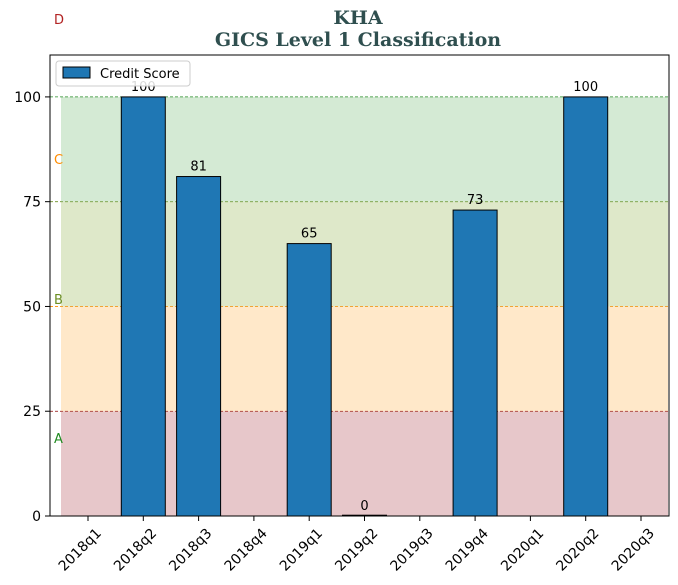 This screenshot has height=585, width=678. Describe the element at coordinates (577, 550) in the screenshot. I see `x-tick-label: 2020q2` at that location.